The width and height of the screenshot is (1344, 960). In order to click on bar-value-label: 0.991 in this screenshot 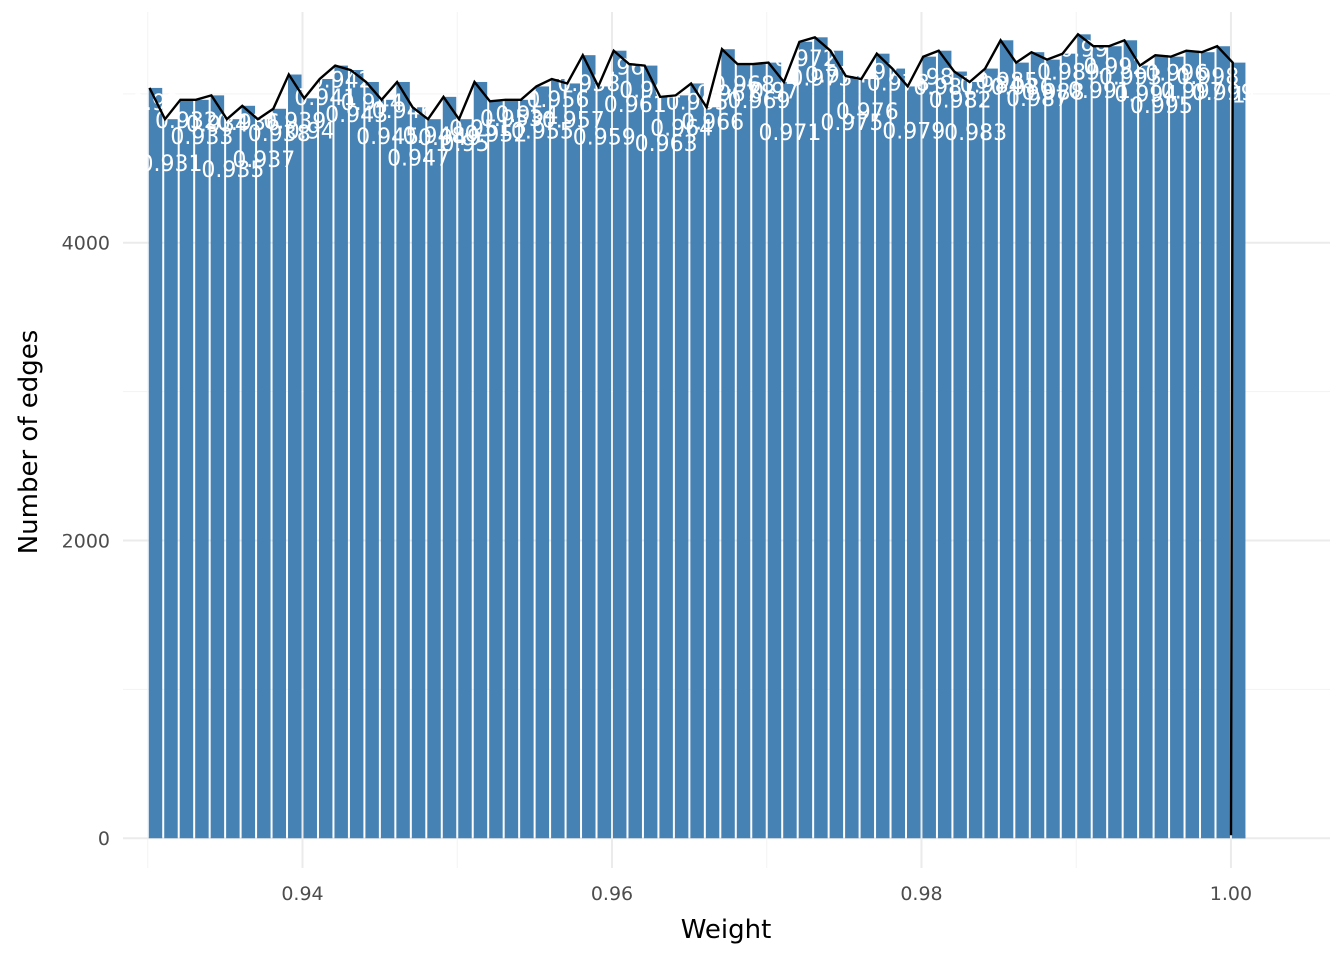, I will do `click(1099, 91)`.